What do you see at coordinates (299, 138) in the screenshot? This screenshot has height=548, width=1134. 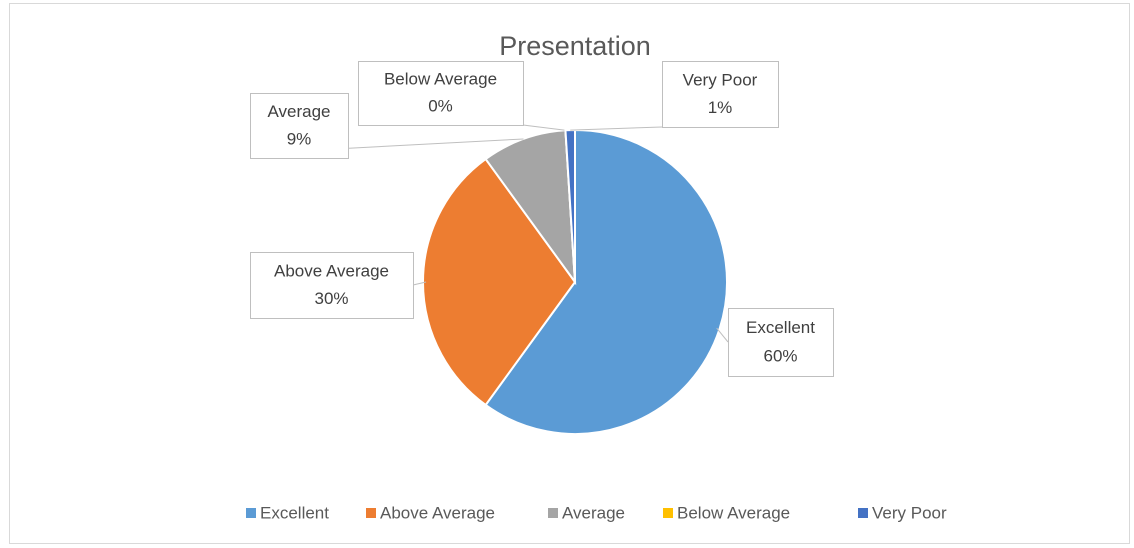 I see `data-label-value: 9%` at bounding box center [299, 138].